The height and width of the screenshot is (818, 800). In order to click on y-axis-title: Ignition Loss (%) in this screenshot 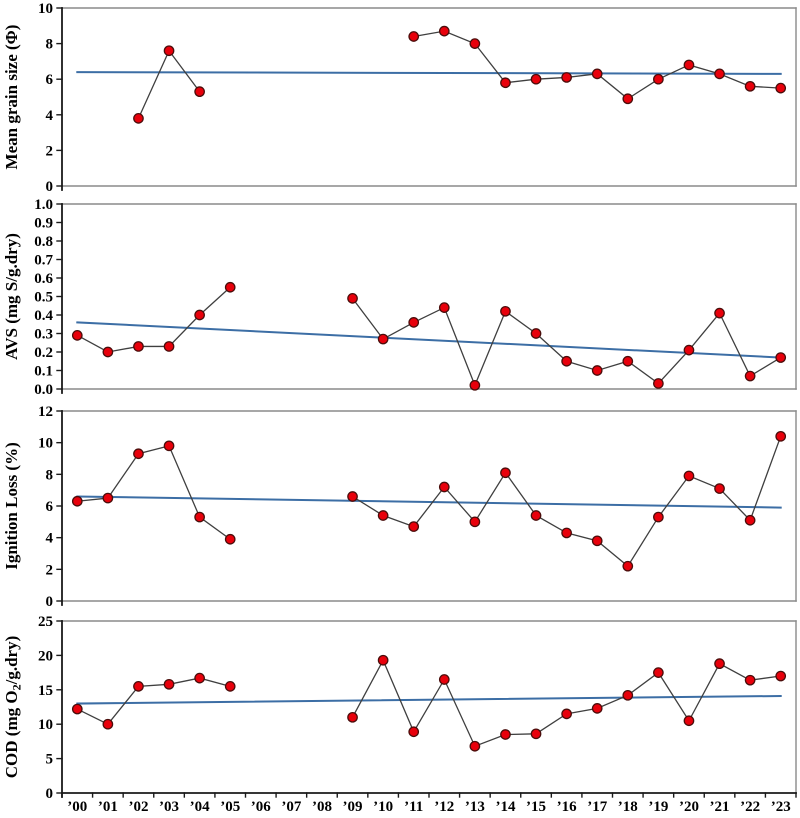, I will do `click(11, 506)`.